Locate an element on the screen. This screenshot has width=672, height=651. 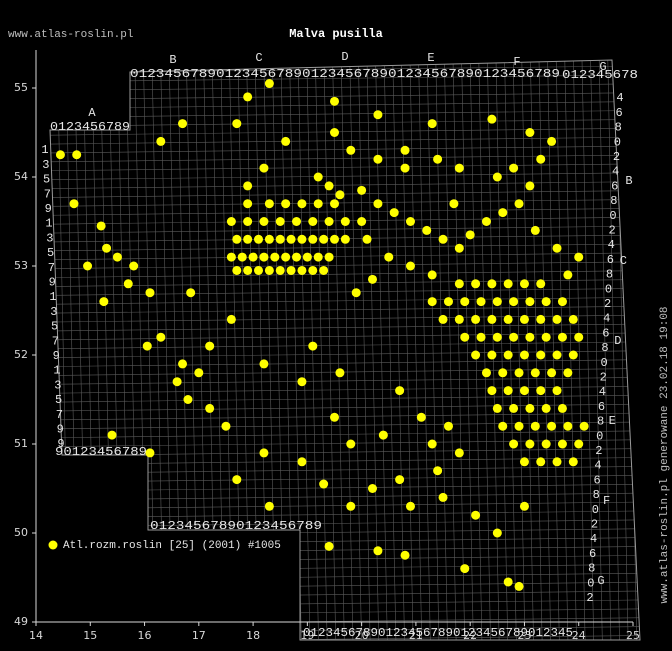
grid-digit: 1 is located at coordinates (56, 371).